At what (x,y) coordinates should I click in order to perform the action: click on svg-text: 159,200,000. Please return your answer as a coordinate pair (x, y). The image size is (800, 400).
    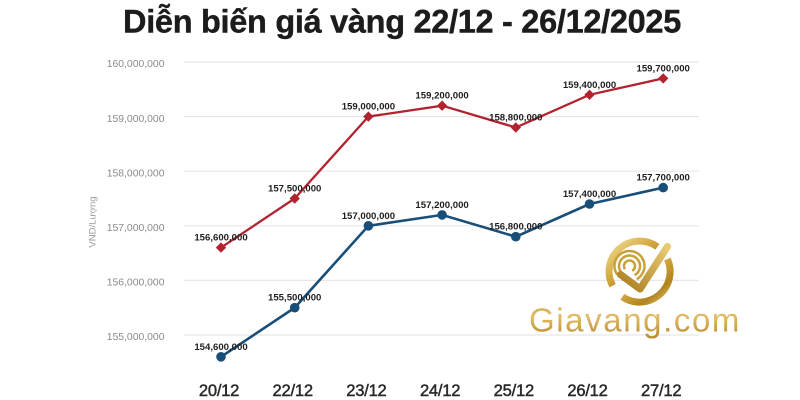
    Looking at the image, I should click on (441, 96).